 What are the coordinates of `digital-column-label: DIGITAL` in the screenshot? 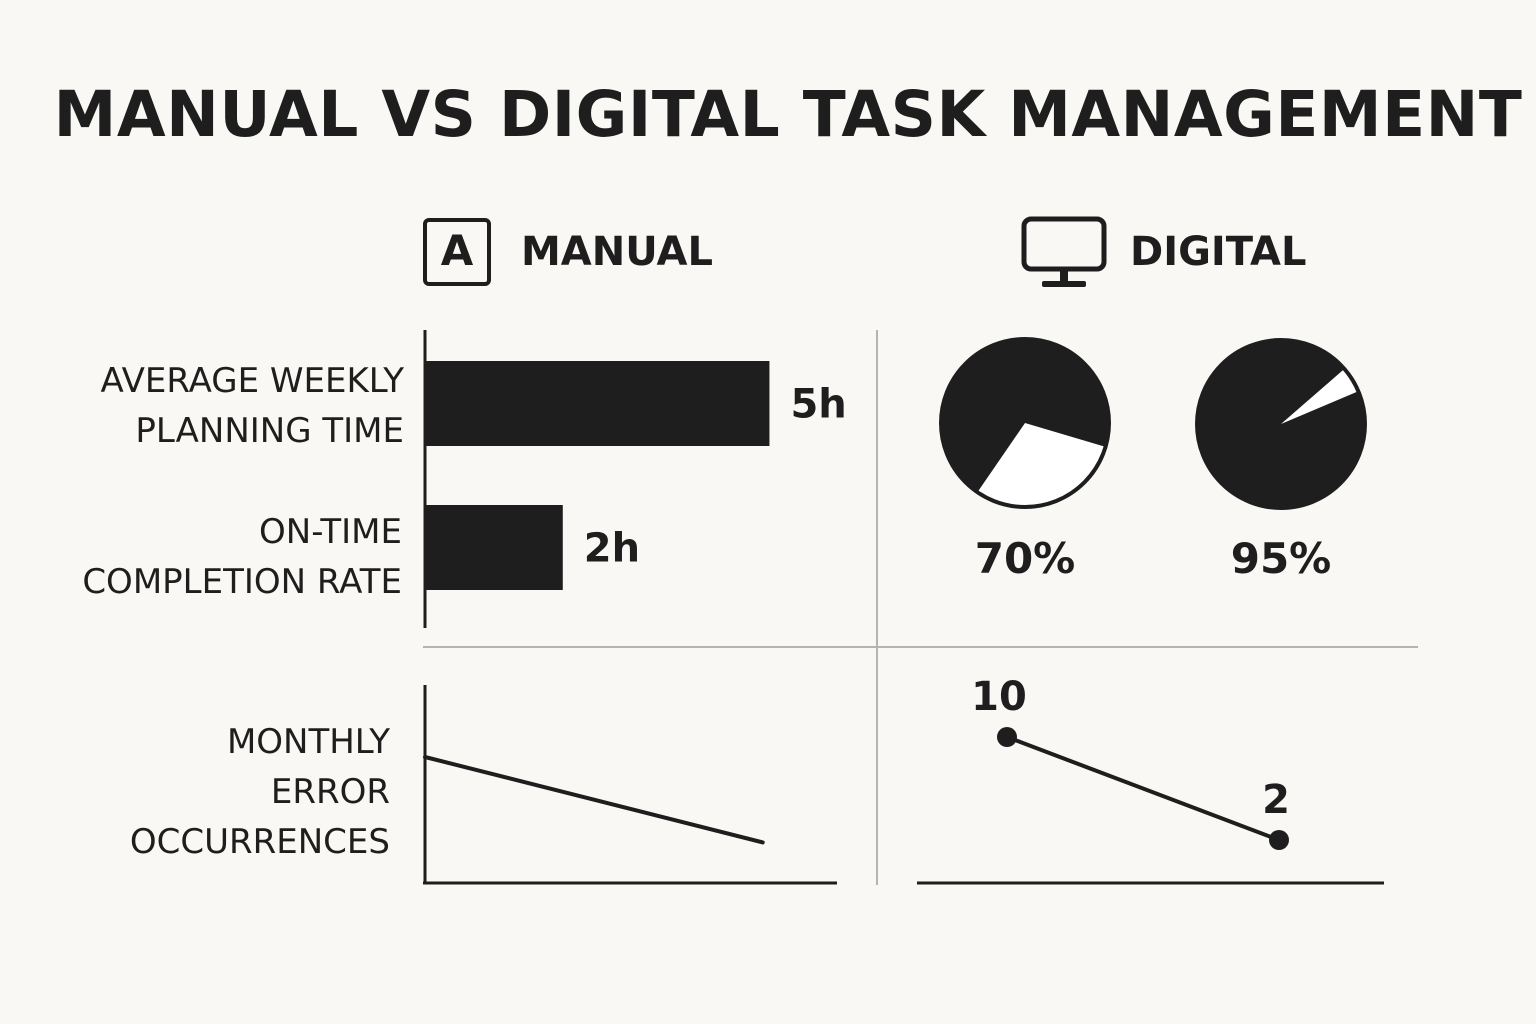 It's located at (1218, 252).